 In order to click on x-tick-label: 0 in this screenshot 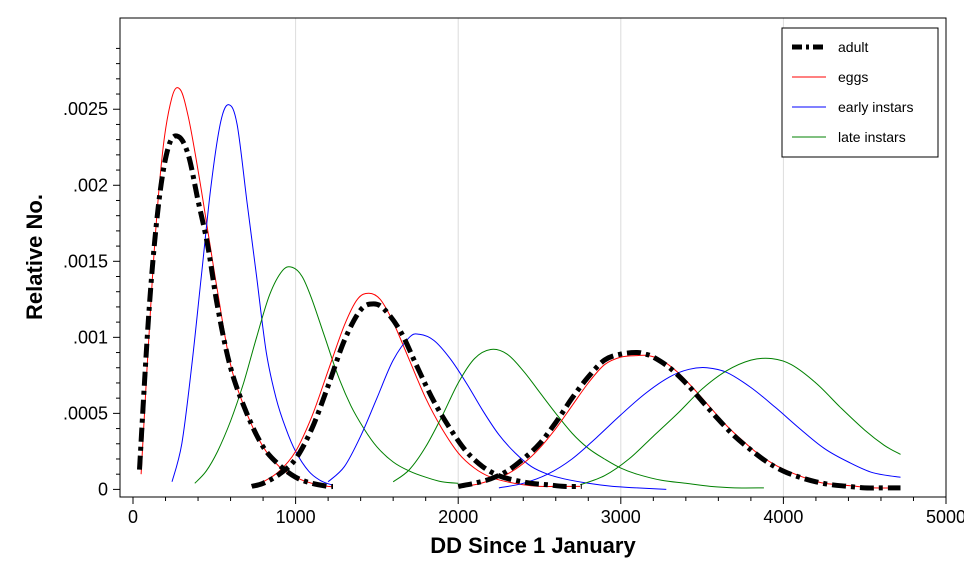, I will do `click(133, 517)`.